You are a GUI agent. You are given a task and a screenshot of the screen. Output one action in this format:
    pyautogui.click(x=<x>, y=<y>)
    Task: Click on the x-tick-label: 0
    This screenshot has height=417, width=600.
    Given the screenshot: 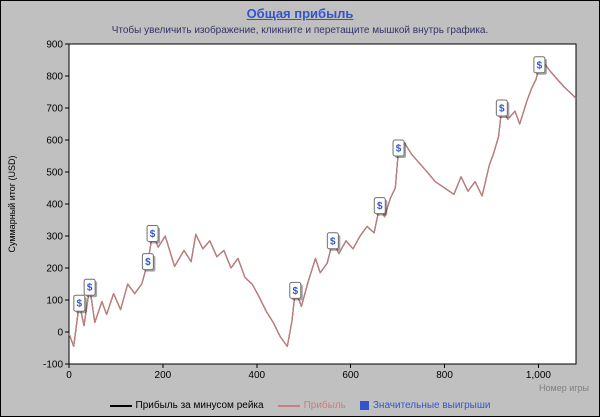 What is the action you would take?
    pyautogui.click(x=69, y=375)
    